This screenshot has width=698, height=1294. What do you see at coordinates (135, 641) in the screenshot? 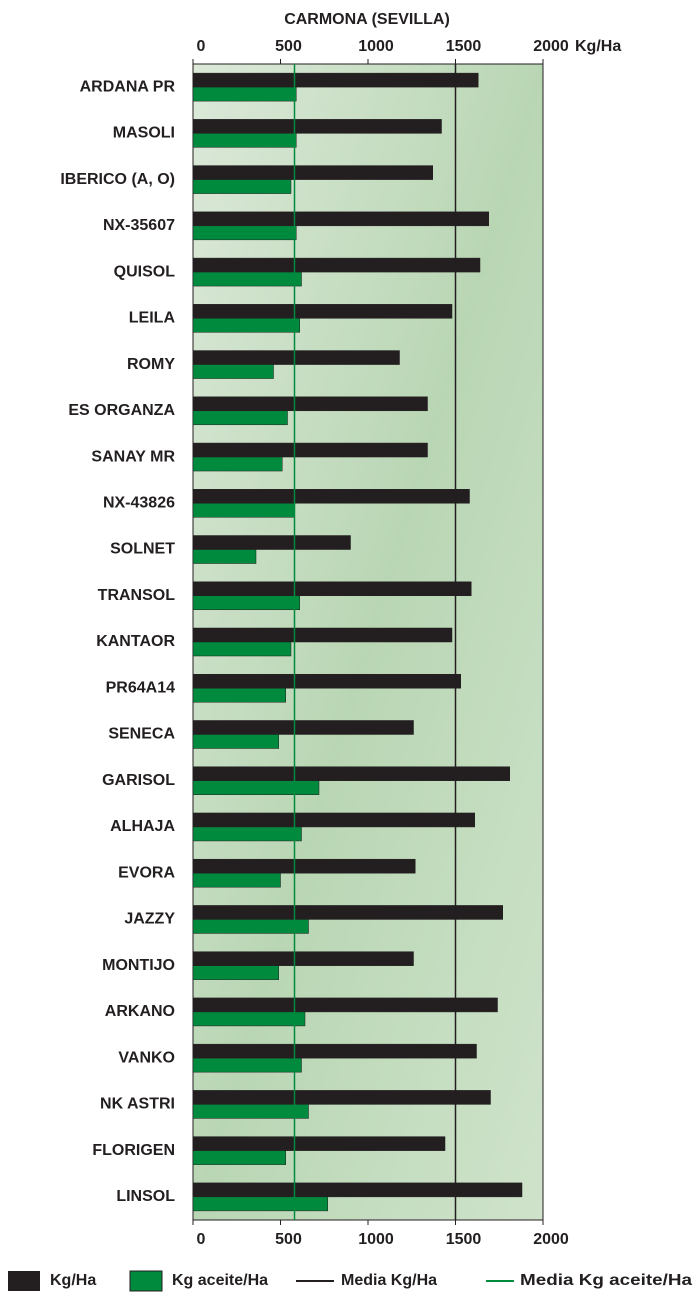
I see `category-label: KANTAOR` at bounding box center [135, 641].